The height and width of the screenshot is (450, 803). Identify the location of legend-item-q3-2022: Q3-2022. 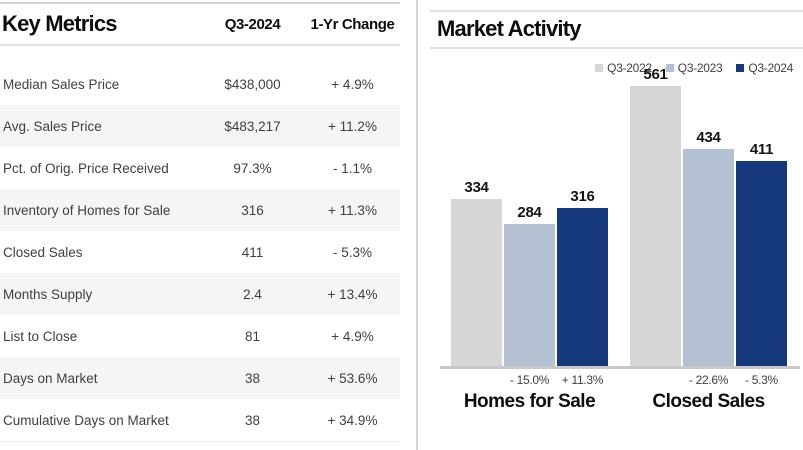
(623, 68).